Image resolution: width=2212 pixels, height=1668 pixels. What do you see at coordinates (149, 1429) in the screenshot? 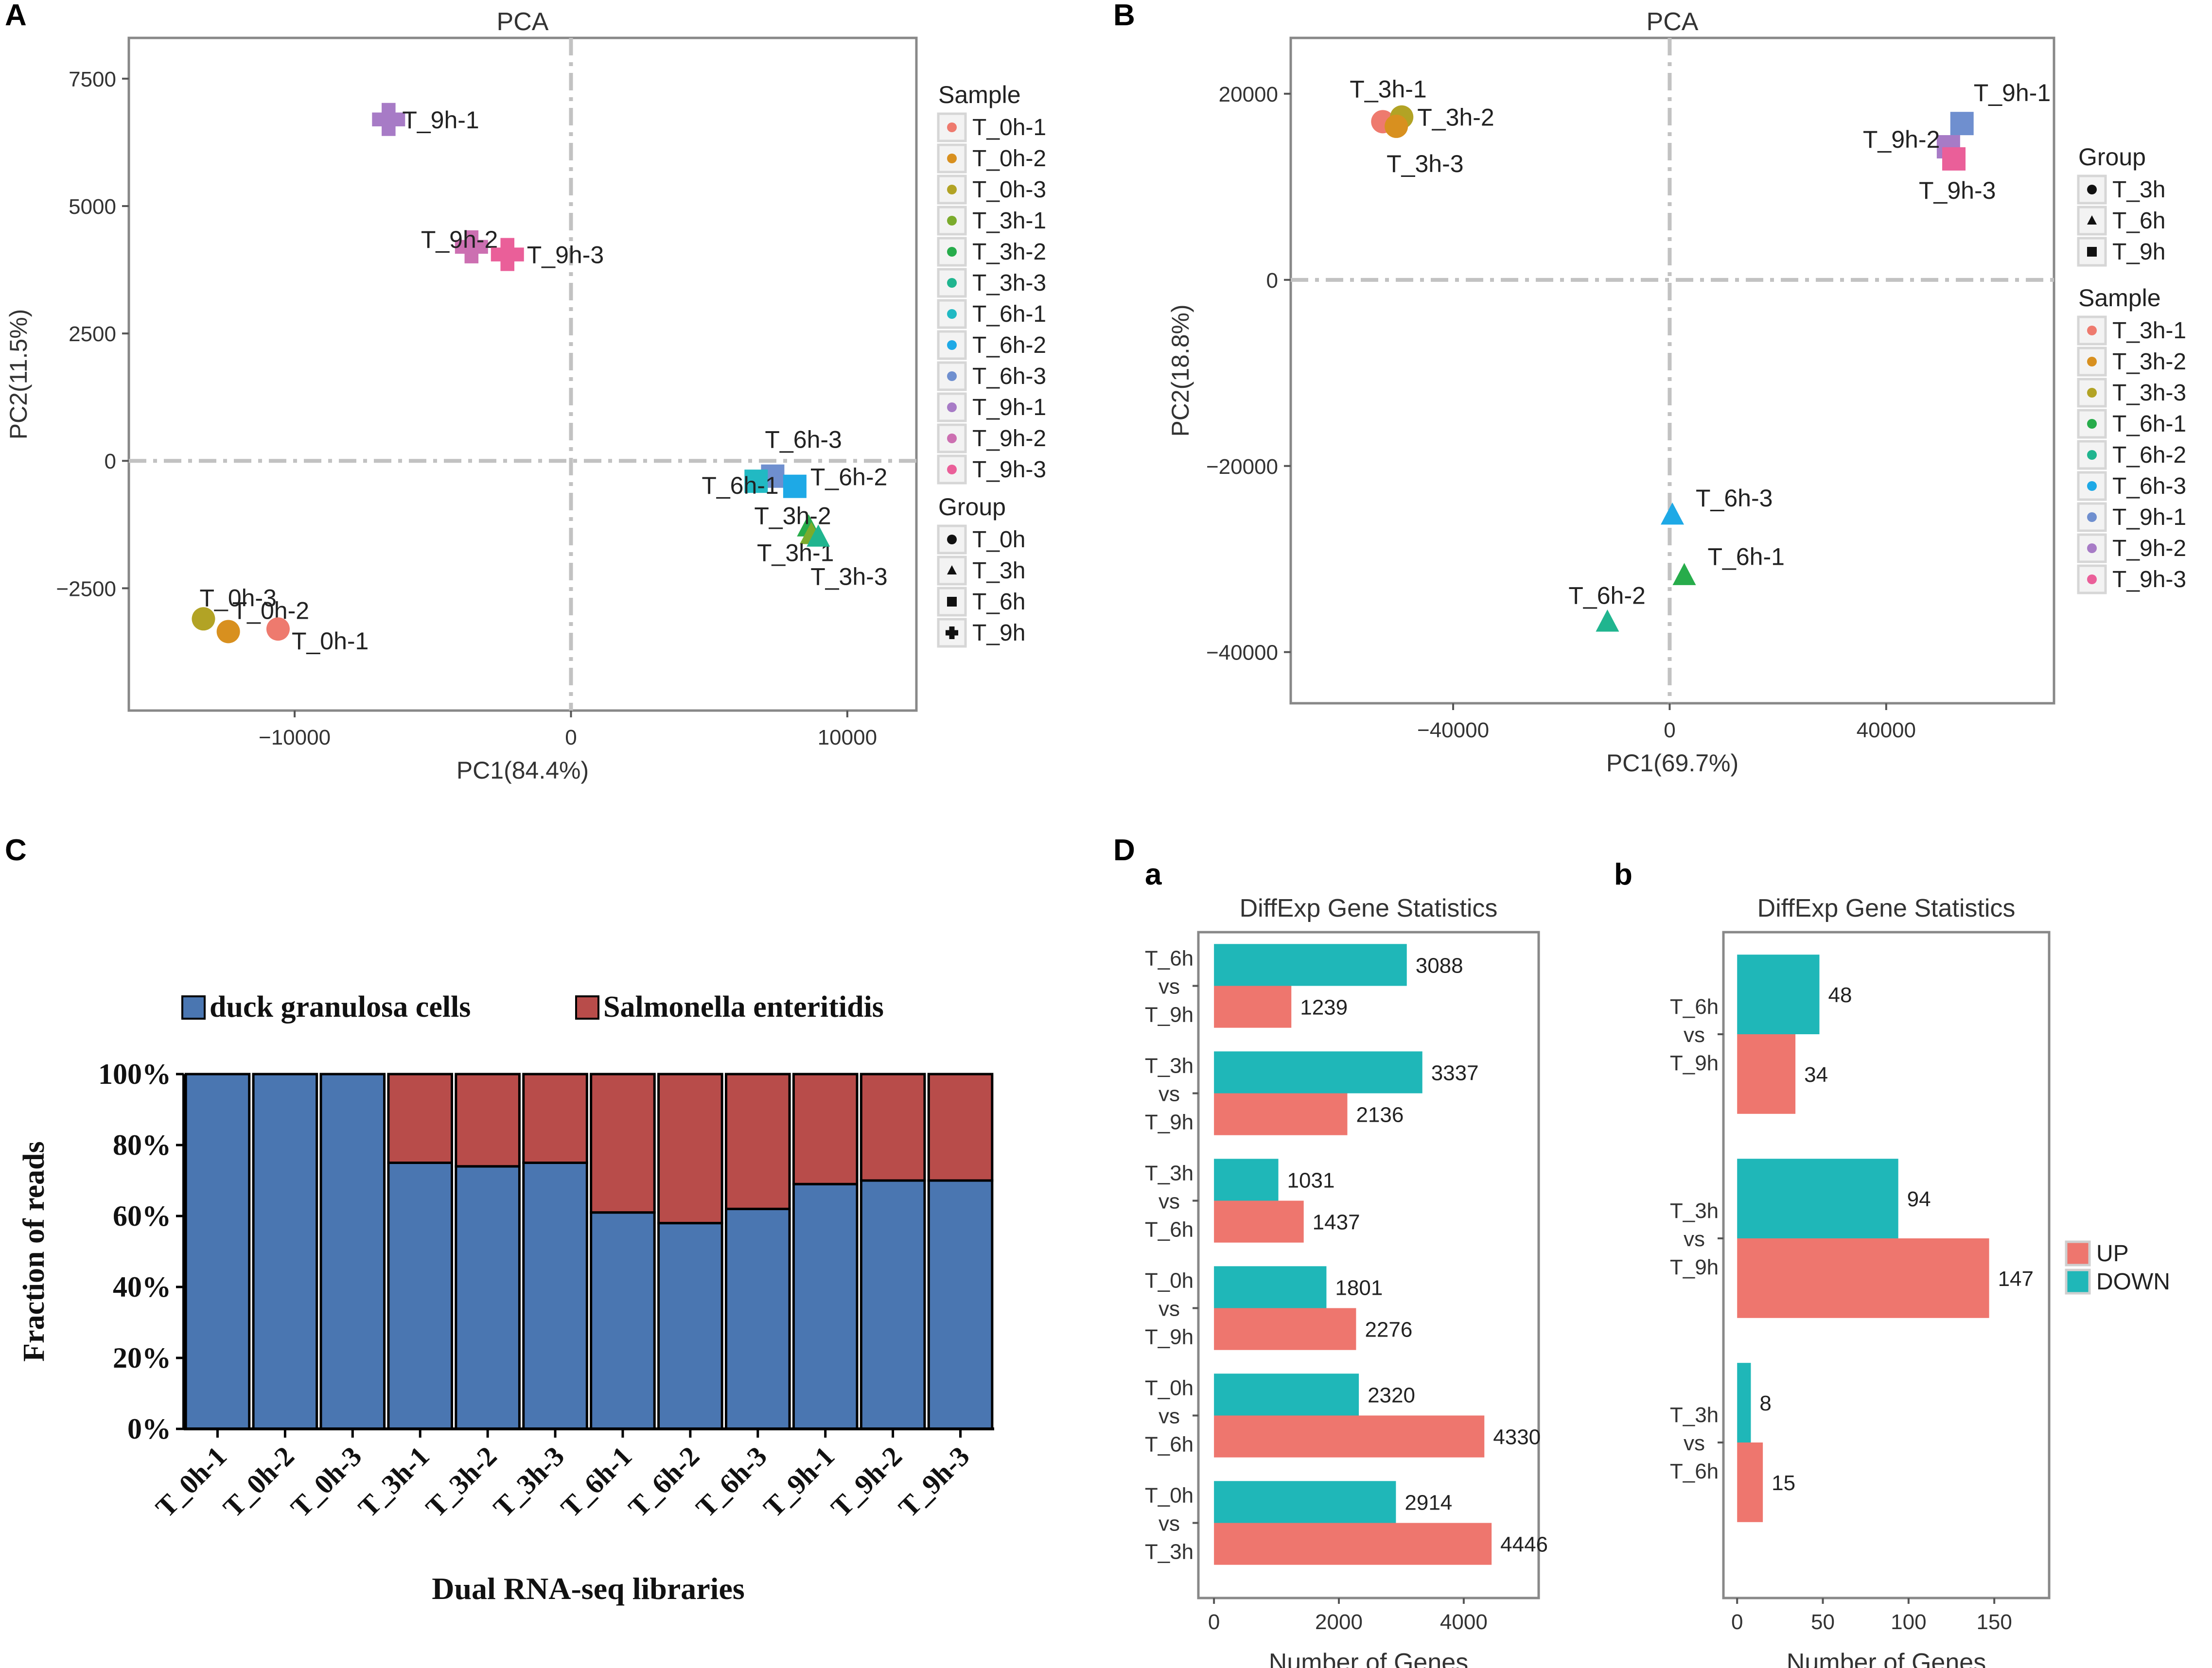
I see `y-tick-label: 0%` at bounding box center [149, 1429].